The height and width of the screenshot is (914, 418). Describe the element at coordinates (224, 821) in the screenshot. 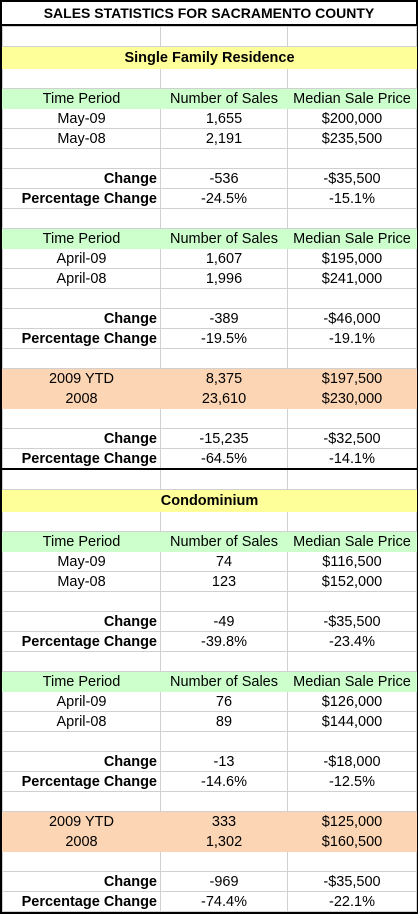

I see `cell: 333` at that location.